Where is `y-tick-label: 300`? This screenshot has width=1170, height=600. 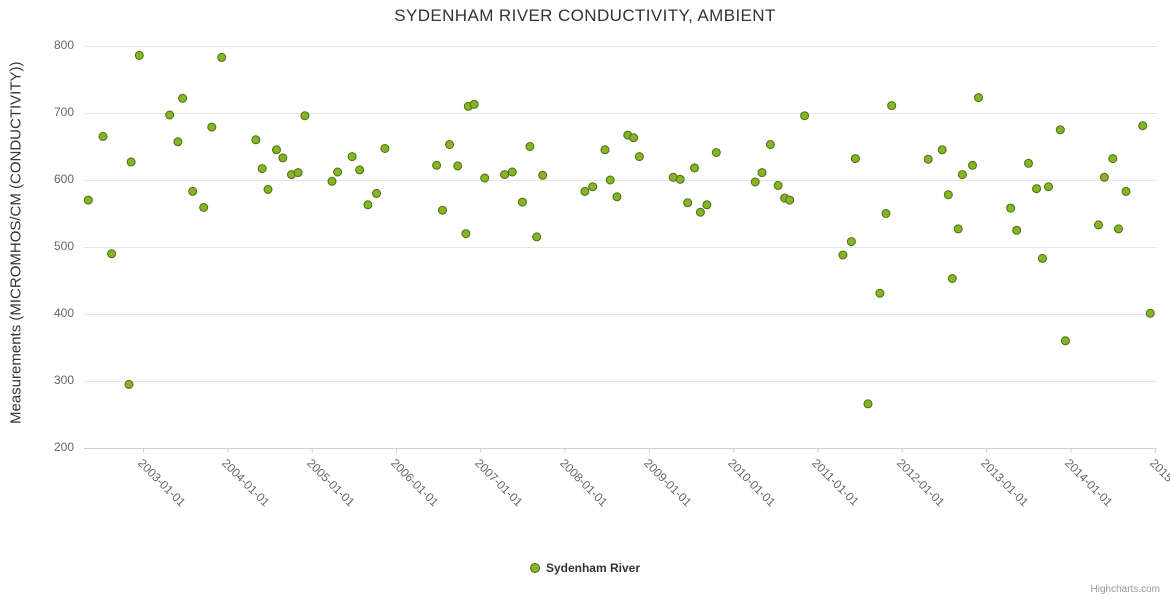
y-tick-label: 300 is located at coordinates (63, 380).